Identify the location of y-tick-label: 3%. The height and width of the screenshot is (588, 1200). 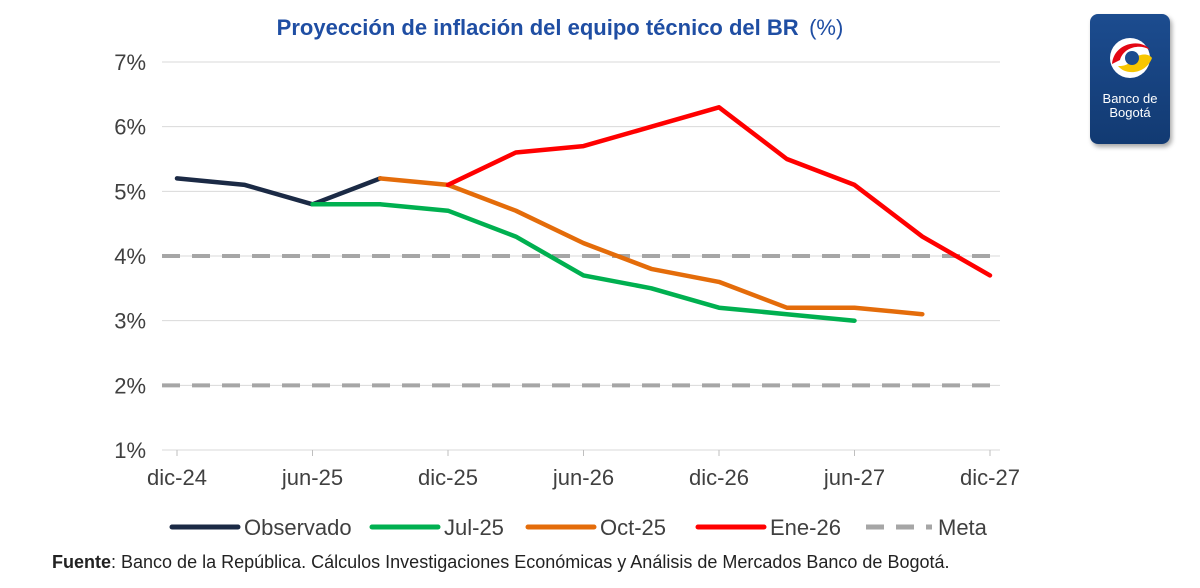
(130, 321).